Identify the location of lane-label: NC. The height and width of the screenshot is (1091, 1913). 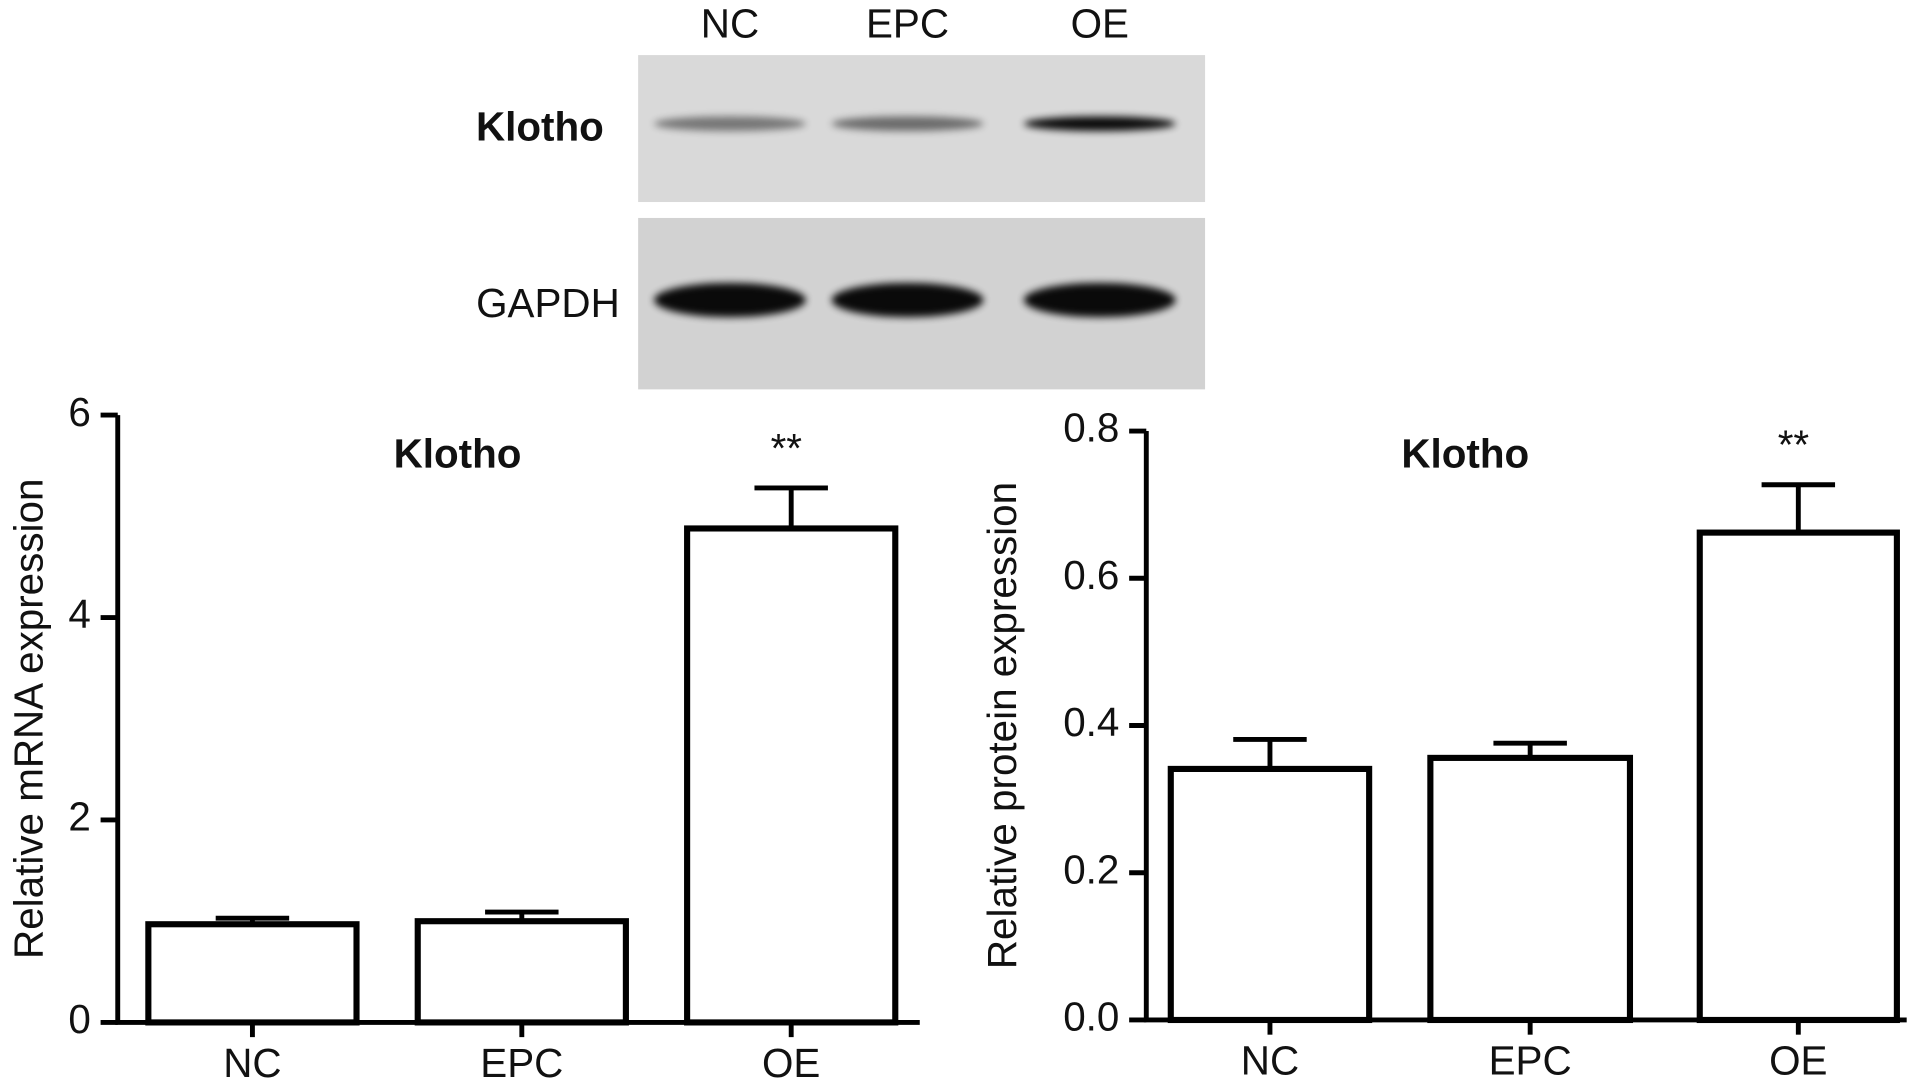
(730, 24).